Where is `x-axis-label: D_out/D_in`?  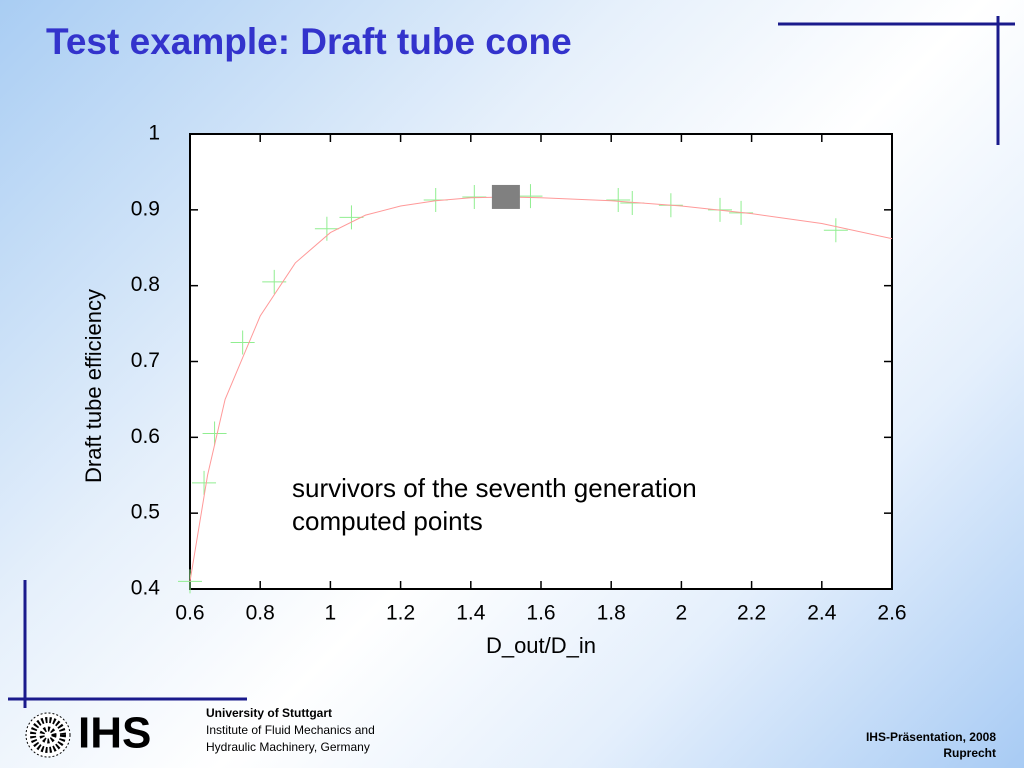 x-axis-label: D_out/D_in is located at coordinates (541, 645).